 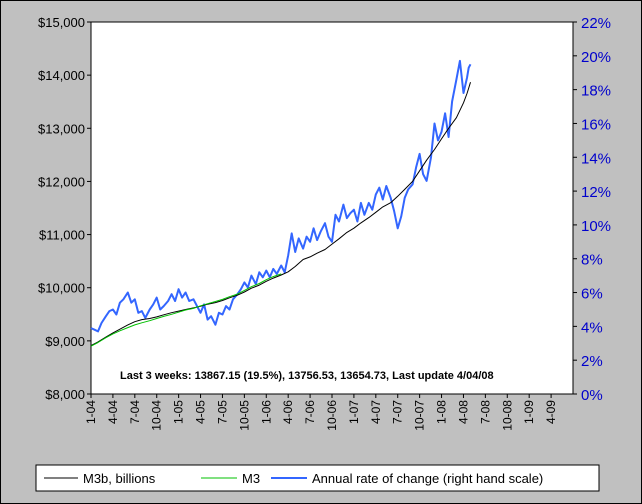 What do you see at coordinates (179, 412) in the screenshot?
I see `x-tick-label: 1-05` at bounding box center [179, 412].